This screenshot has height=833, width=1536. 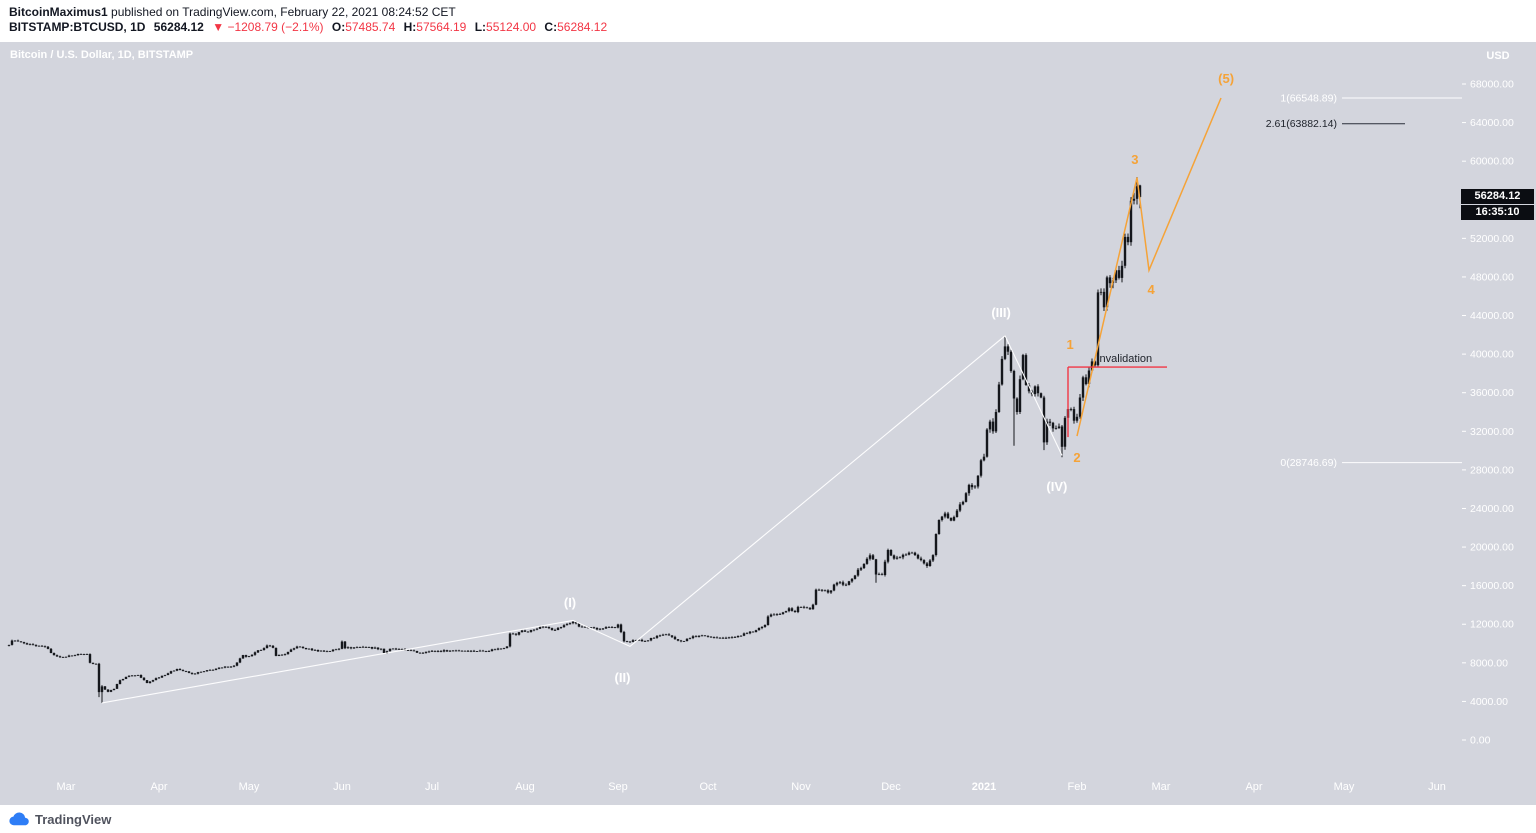 What do you see at coordinates (1076, 457) in the screenshot?
I see `wave-label: 2` at bounding box center [1076, 457].